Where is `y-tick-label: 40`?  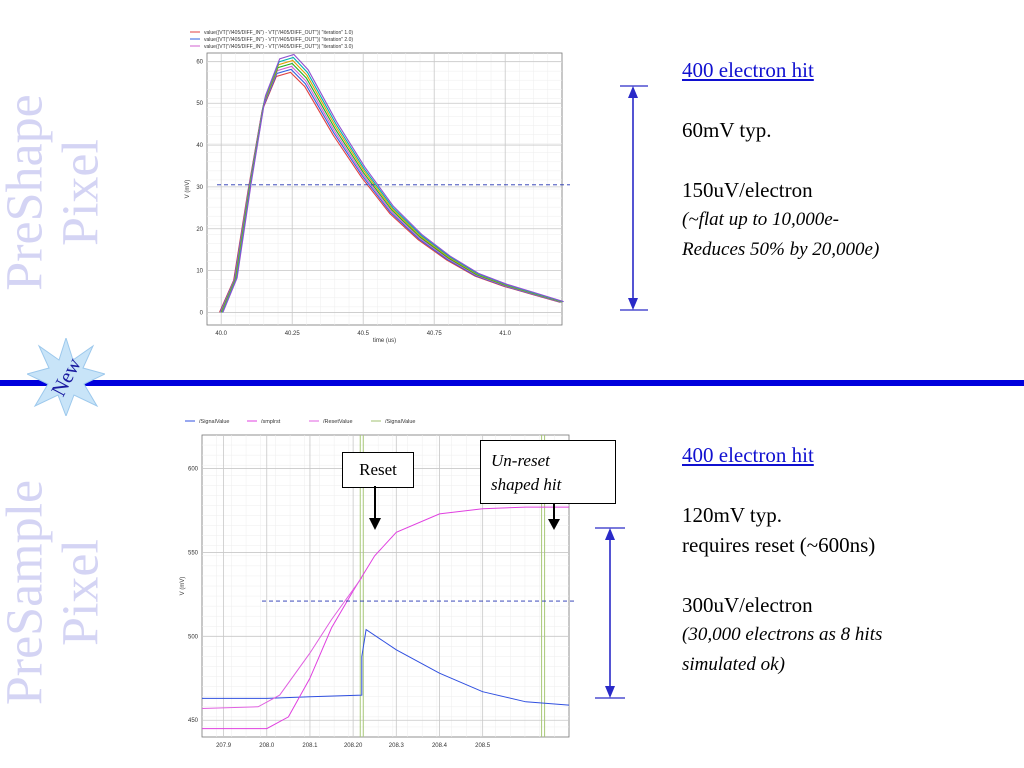 y-tick-label: 40 is located at coordinates (199, 146).